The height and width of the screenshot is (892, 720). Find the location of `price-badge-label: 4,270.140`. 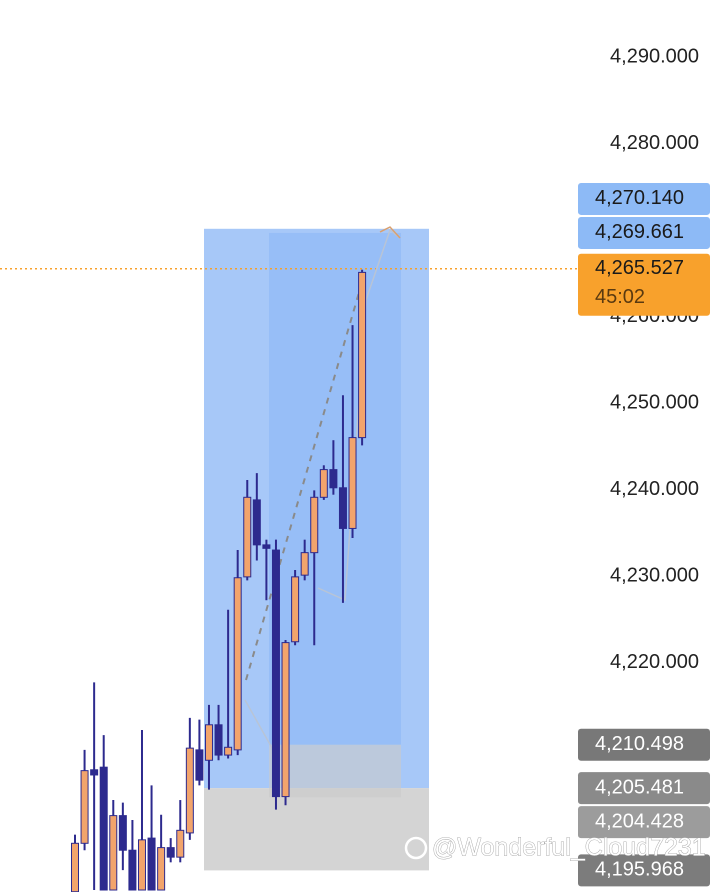

price-badge-label: 4,270.140 is located at coordinates (639, 198).